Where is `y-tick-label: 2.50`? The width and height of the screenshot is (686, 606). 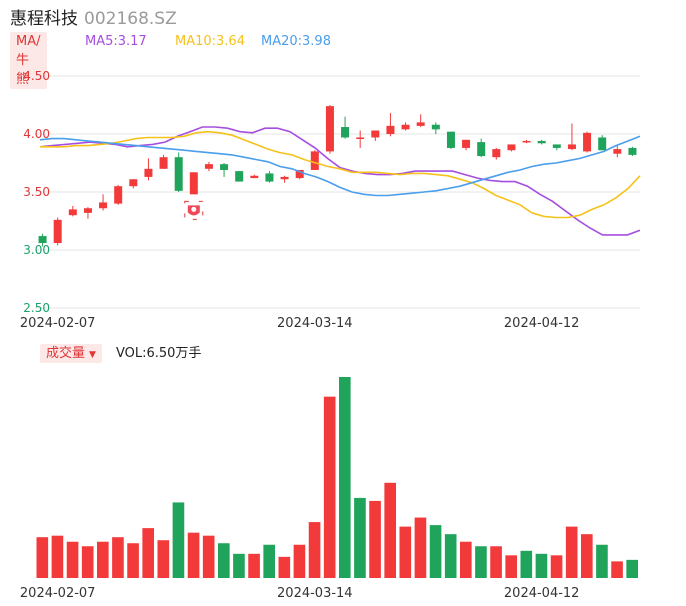
y-tick-label: 2.50 is located at coordinates (36, 308).